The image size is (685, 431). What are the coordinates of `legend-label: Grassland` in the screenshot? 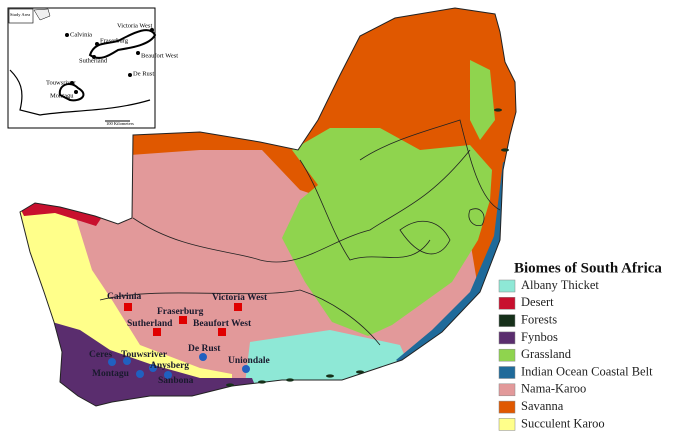 It's located at (546, 354).